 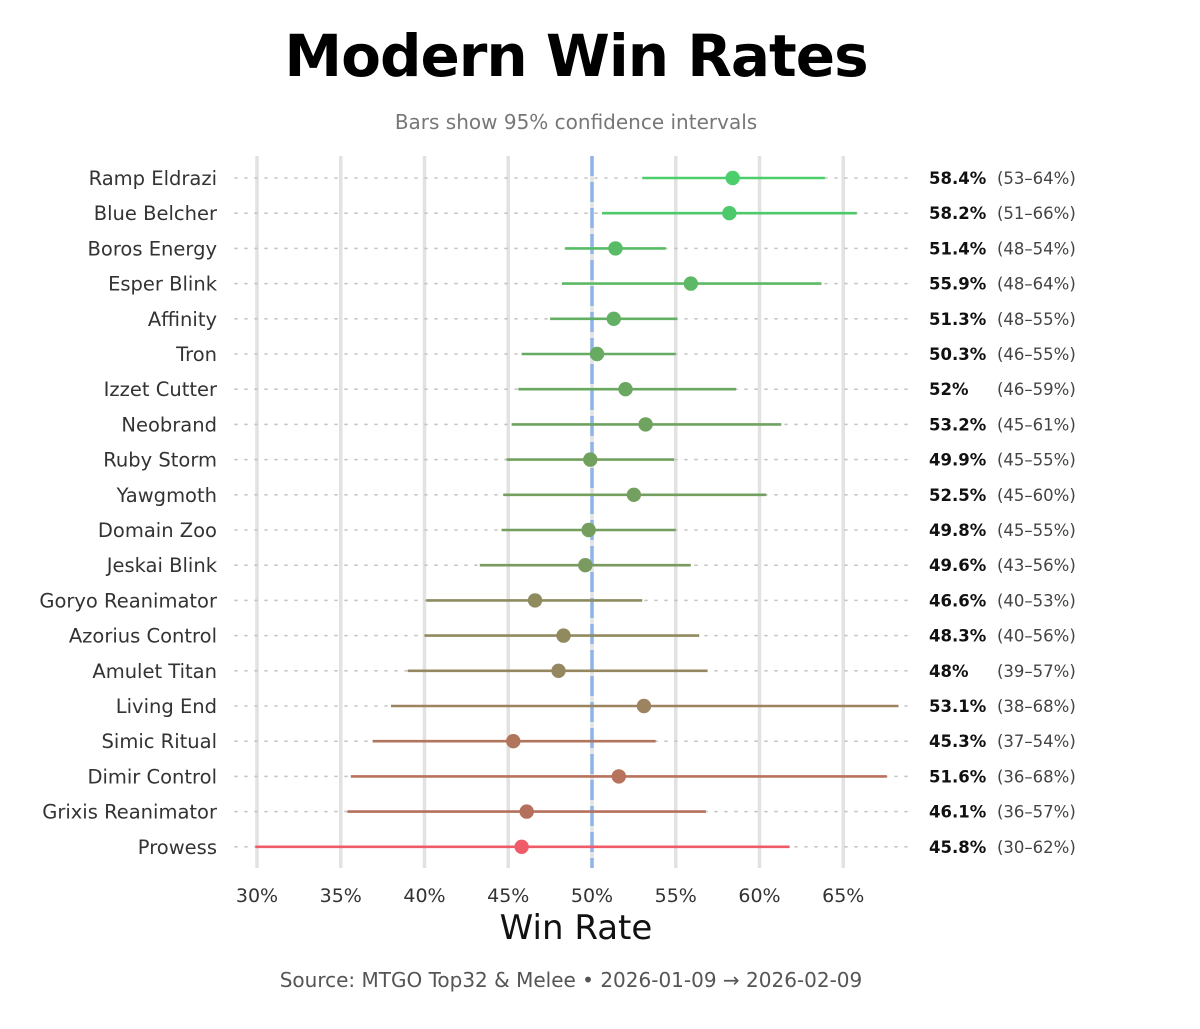 I want to click on ci-label: (38–68%), so click(x=1036, y=706).